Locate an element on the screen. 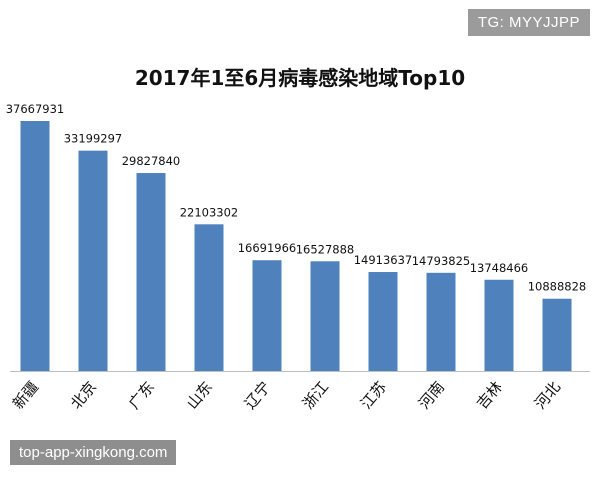  data-label-10: 10888828 is located at coordinates (557, 287).